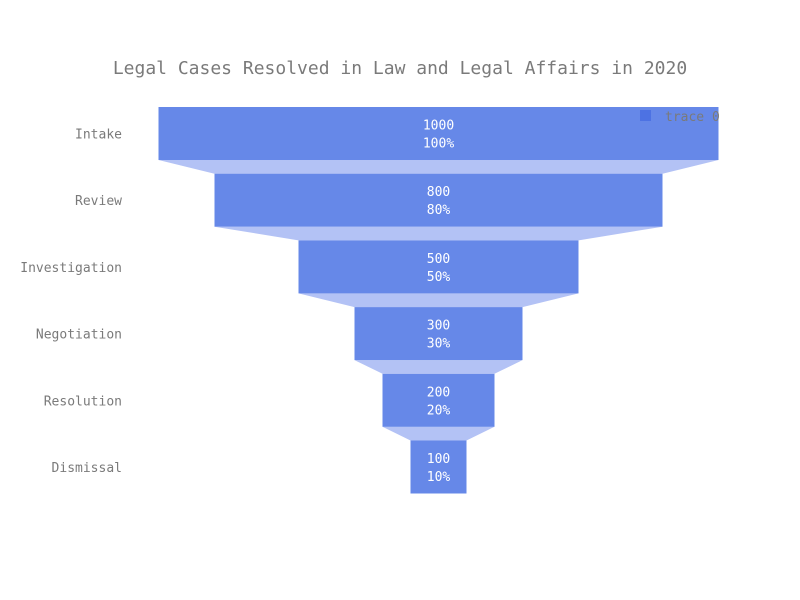 The image size is (800, 600). Describe the element at coordinates (98, 201) in the screenshot. I see `stage-label-review: Review` at that location.